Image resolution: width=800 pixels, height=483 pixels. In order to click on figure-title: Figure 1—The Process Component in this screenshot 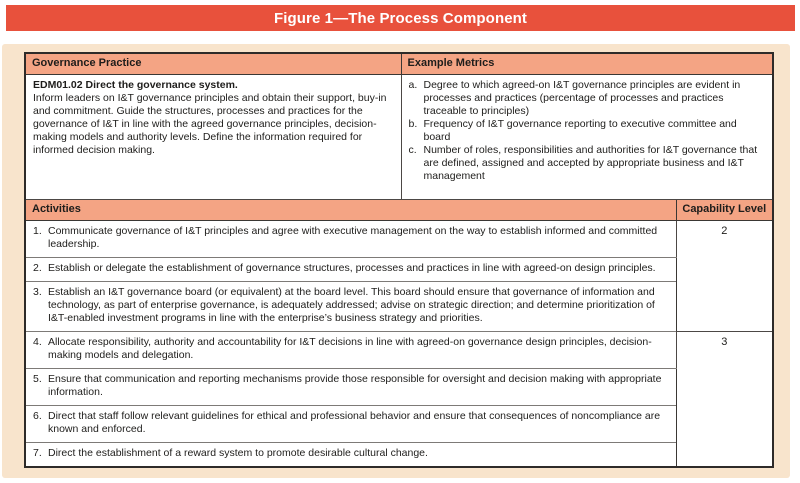, I will do `click(400, 18)`.